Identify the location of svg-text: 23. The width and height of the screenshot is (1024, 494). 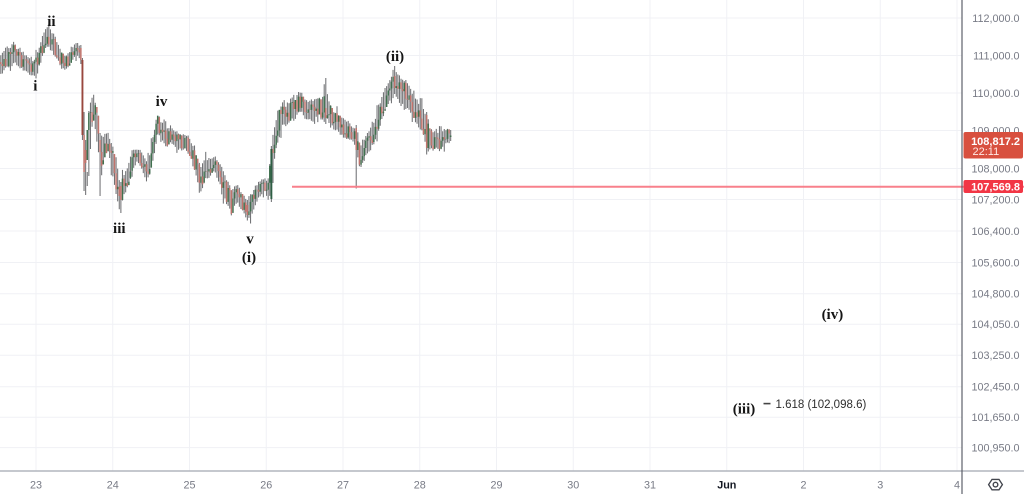
(36, 485).